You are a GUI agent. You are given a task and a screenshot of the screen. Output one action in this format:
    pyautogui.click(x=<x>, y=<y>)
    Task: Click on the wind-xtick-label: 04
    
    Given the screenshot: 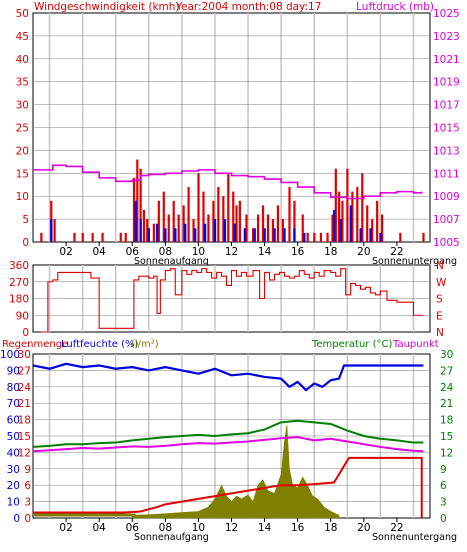 What is the action you would take?
    pyautogui.click(x=99, y=252)
    